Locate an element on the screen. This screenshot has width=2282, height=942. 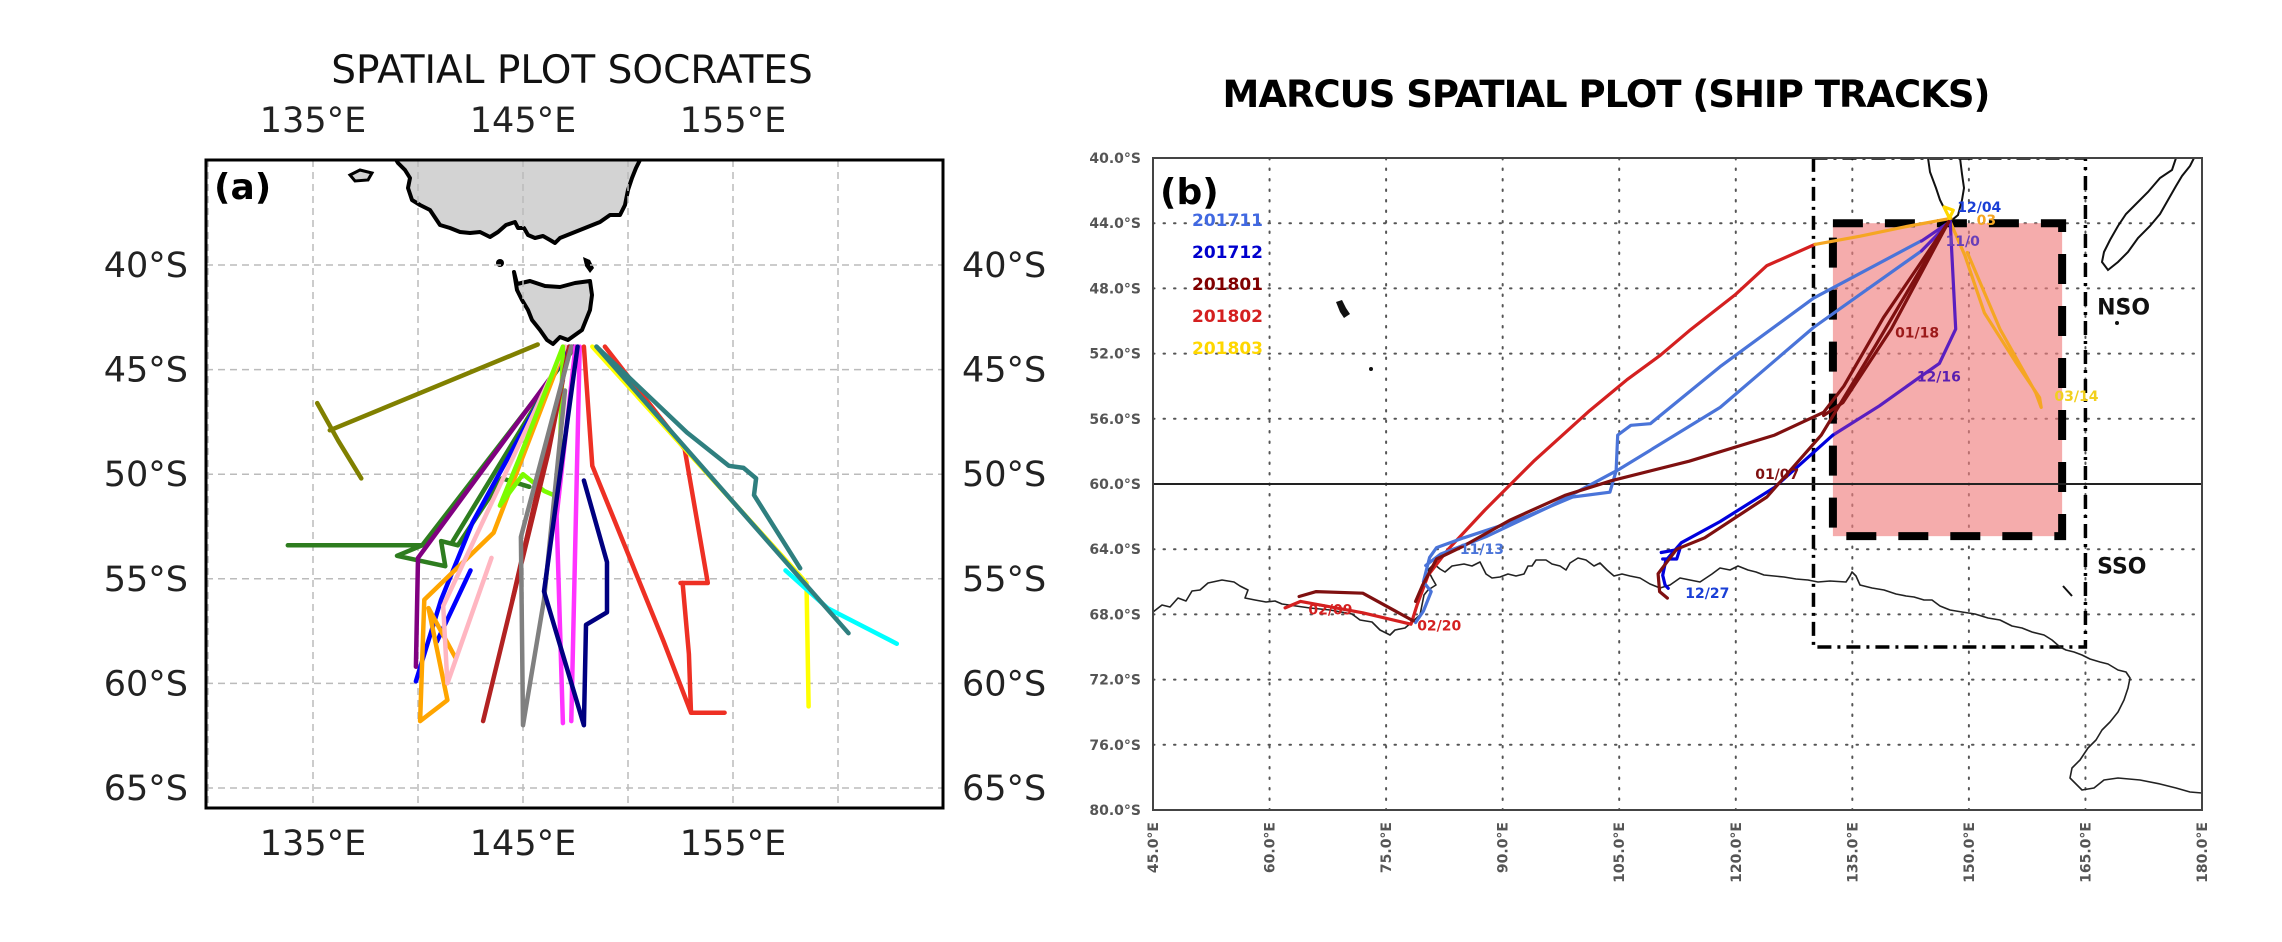
legend-entry-201801: 201801 is located at coordinates (1227, 285).